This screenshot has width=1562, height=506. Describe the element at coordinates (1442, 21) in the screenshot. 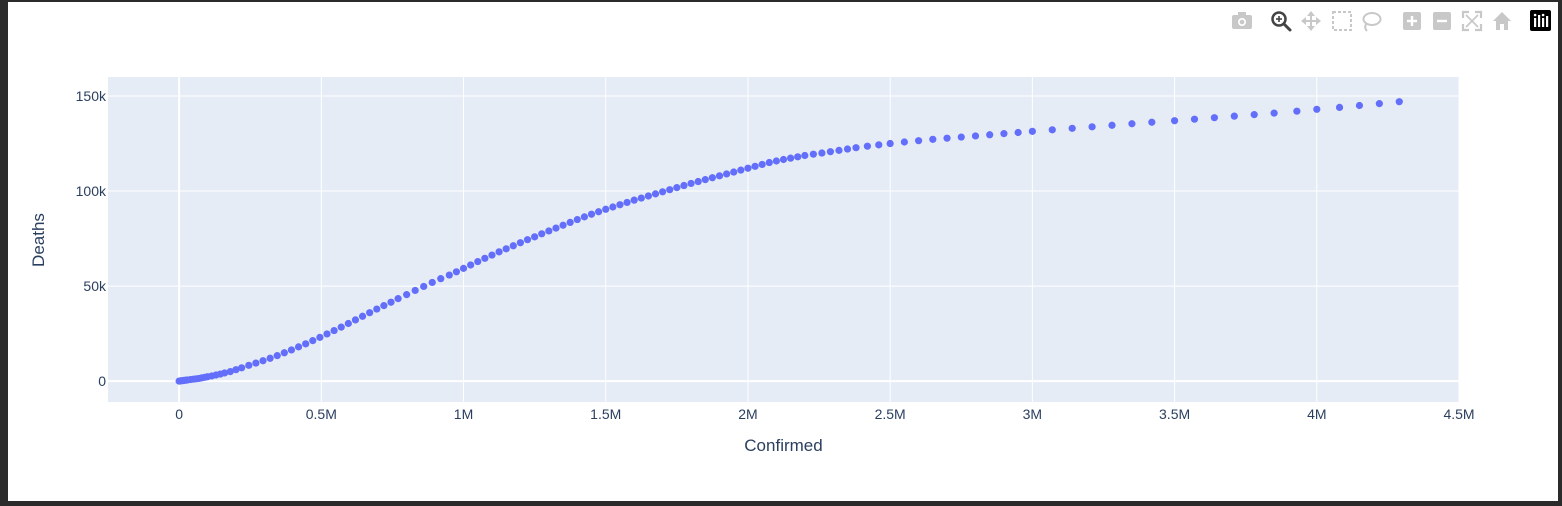

I see `zoom-out-icon` at that location.